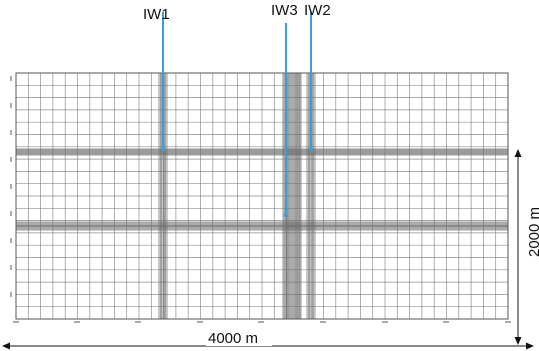  What do you see at coordinates (518, 153) in the screenshot?
I see `height-arrow-top-icon` at bounding box center [518, 153].